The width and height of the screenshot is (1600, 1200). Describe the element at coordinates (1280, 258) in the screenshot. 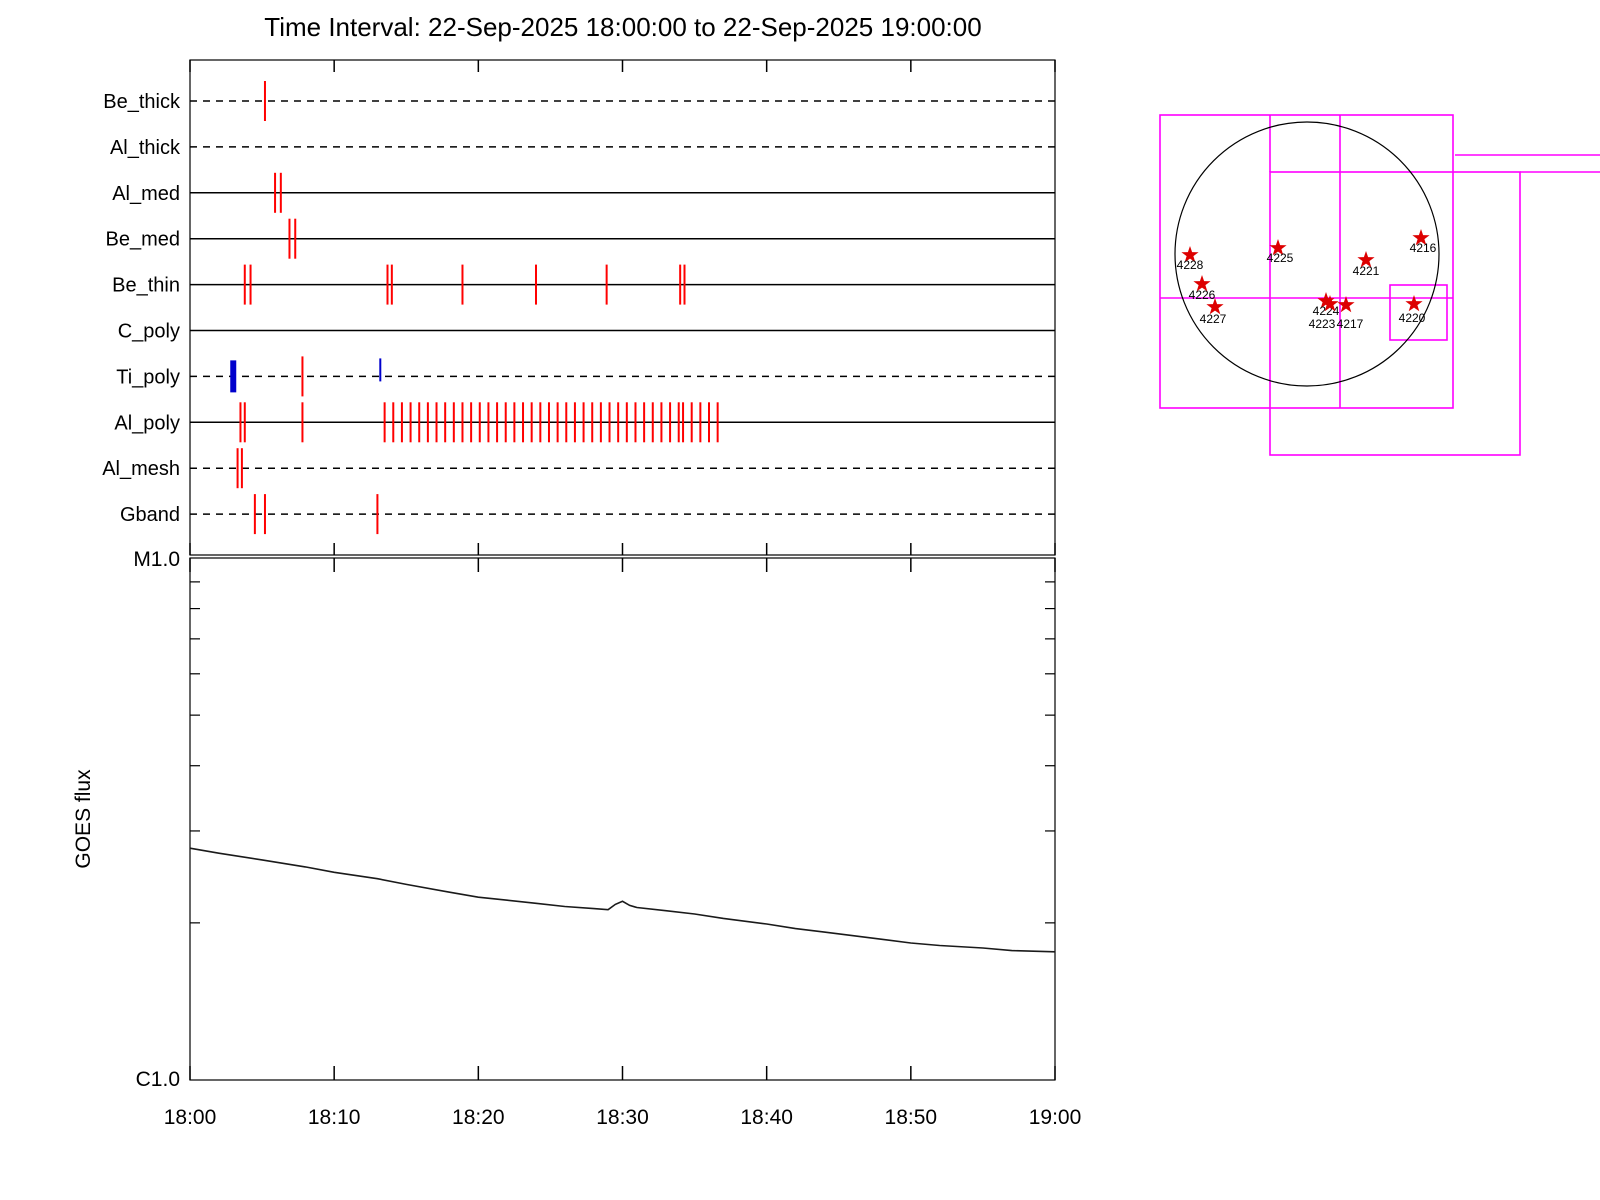

I see `active-region-label: 4225` at that location.